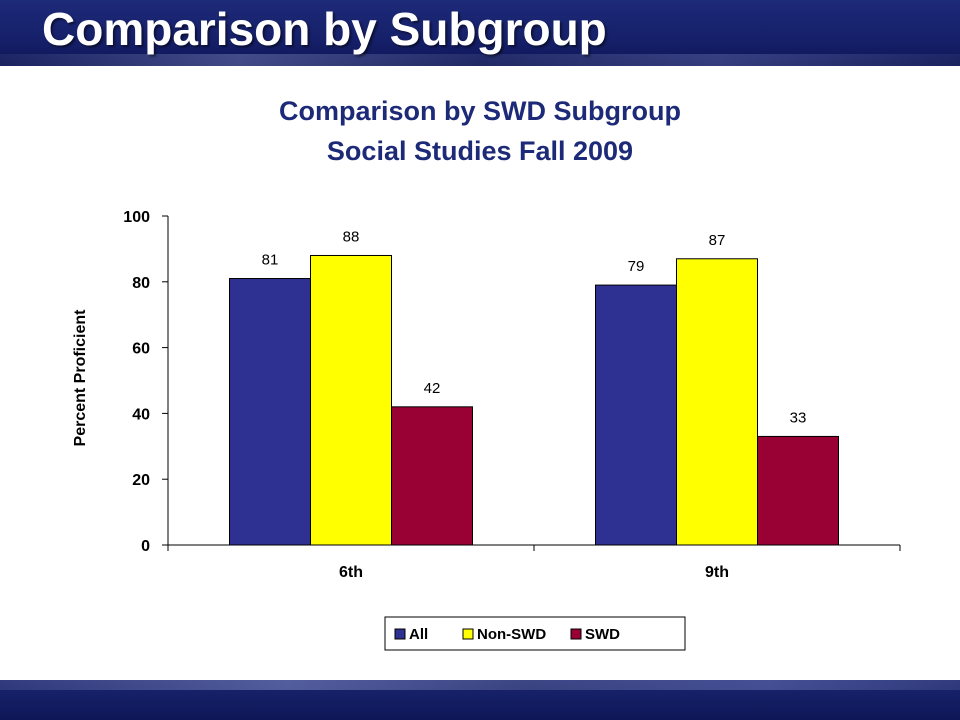 The height and width of the screenshot is (720, 960). Describe the element at coordinates (798, 490) in the screenshot. I see `bar-swd-9th` at that location.